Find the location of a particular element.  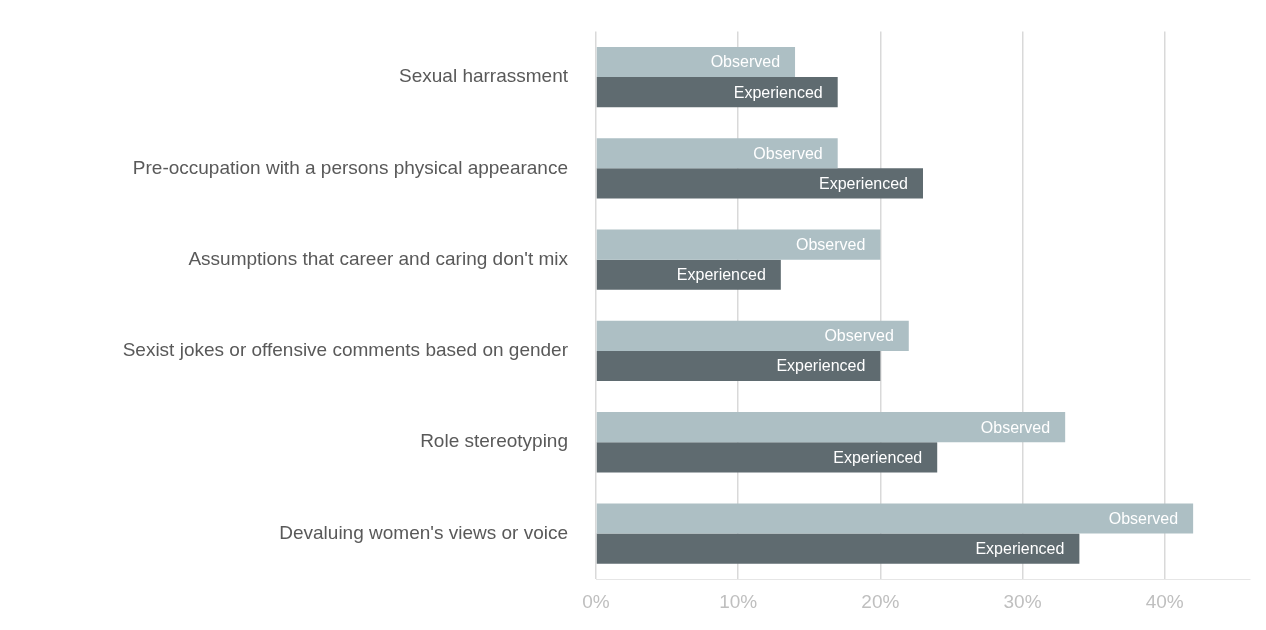

x-tick-label: 20% is located at coordinates (880, 601).